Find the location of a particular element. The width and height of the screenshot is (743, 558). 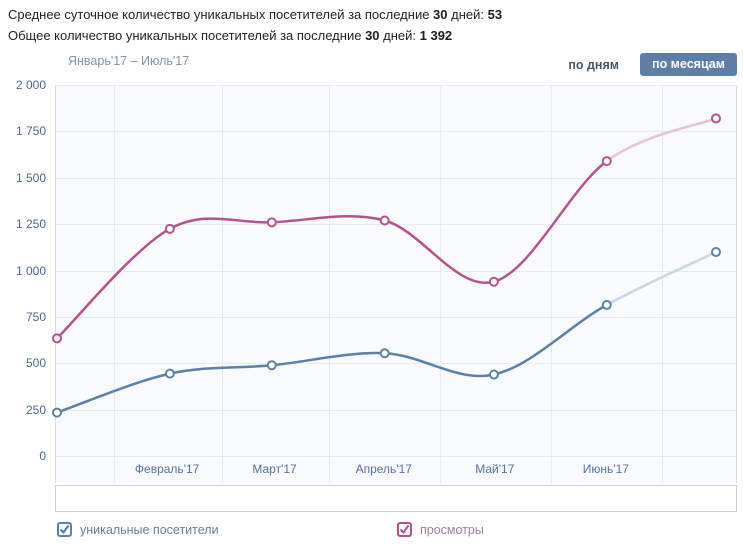

by-days-button: по дням is located at coordinates (594, 64).